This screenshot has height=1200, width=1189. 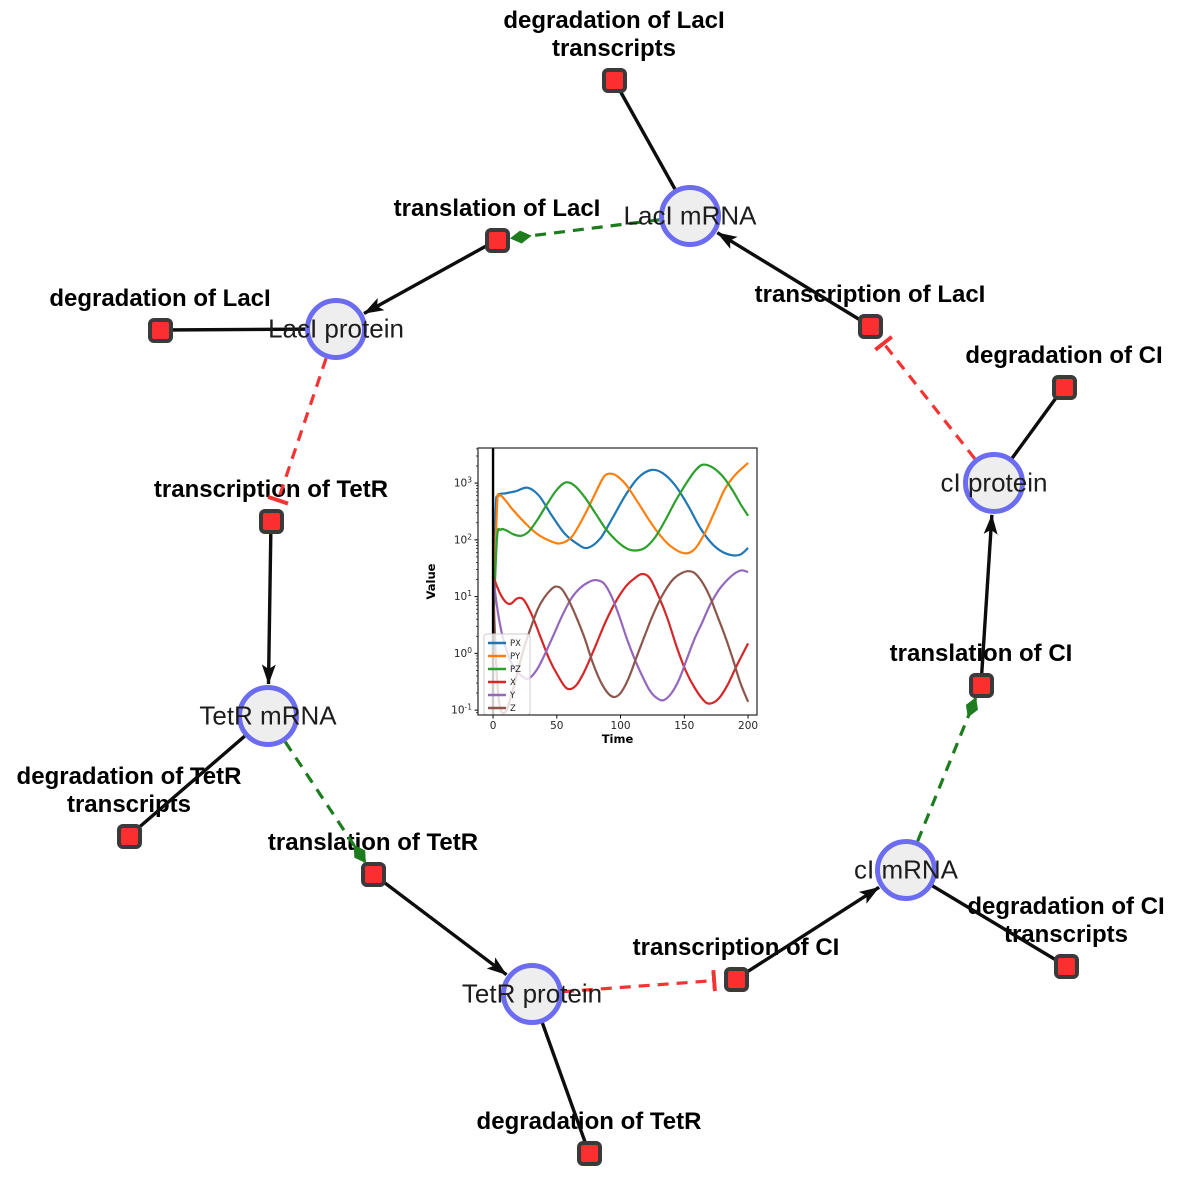 I want to click on reaction-node-transl_lacI, so click(x=497, y=240).